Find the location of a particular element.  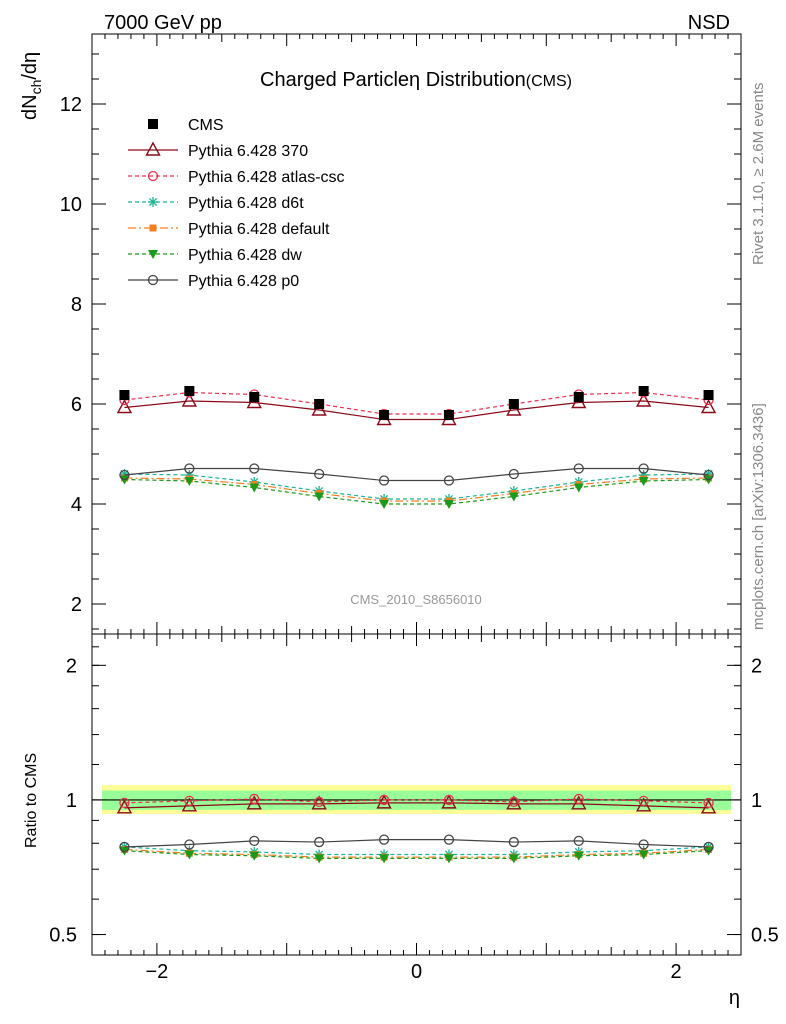

ratio-ytick-label-right: 0.5 is located at coordinates (765, 936).